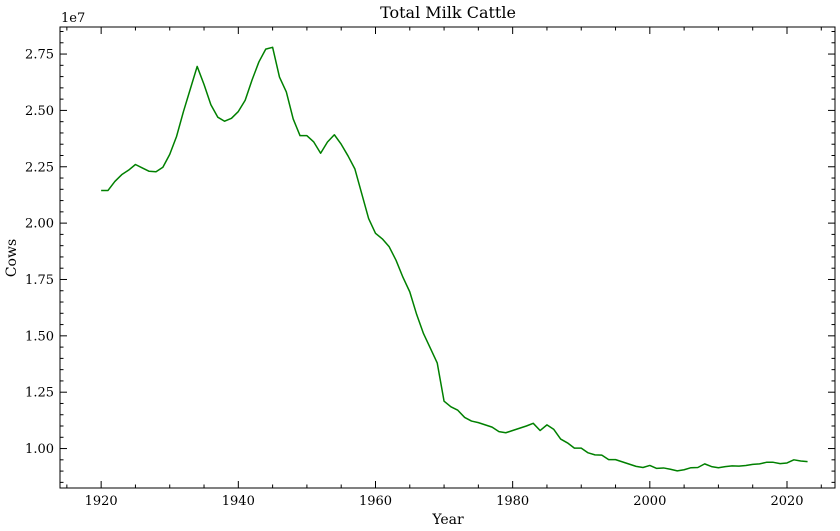  I want to click on x-tick-label: 1960, so click(375, 501).